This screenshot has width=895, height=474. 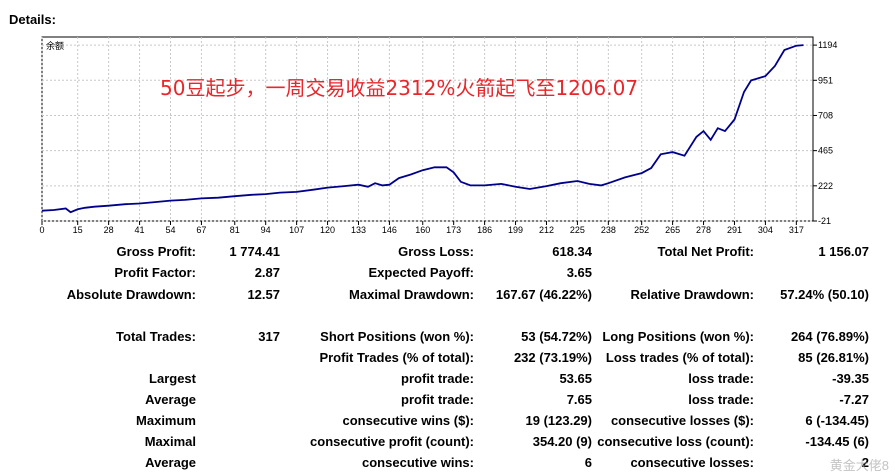 What do you see at coordinates (411, 294) in the screenshot?
I see `maximal-drawdown-label: Maximal Drawdown:` at bounding box center [411, 294].